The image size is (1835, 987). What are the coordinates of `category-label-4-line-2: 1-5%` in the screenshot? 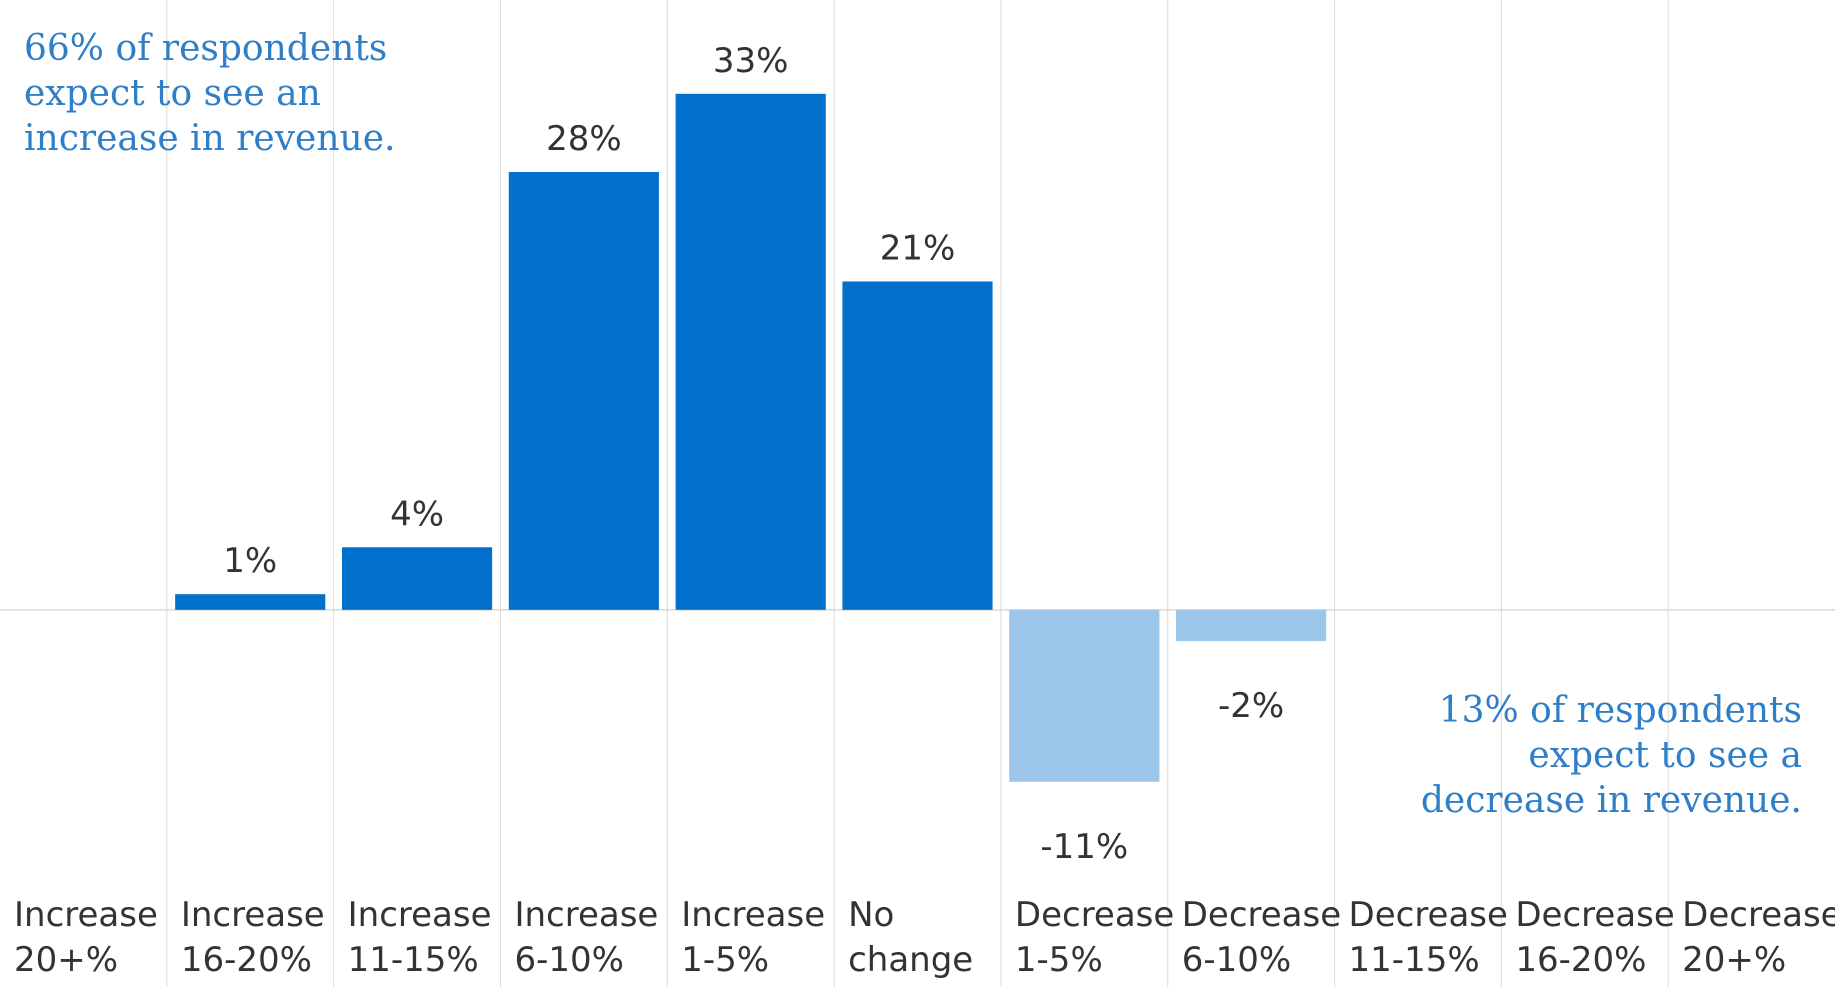 It's located at (725, 960).